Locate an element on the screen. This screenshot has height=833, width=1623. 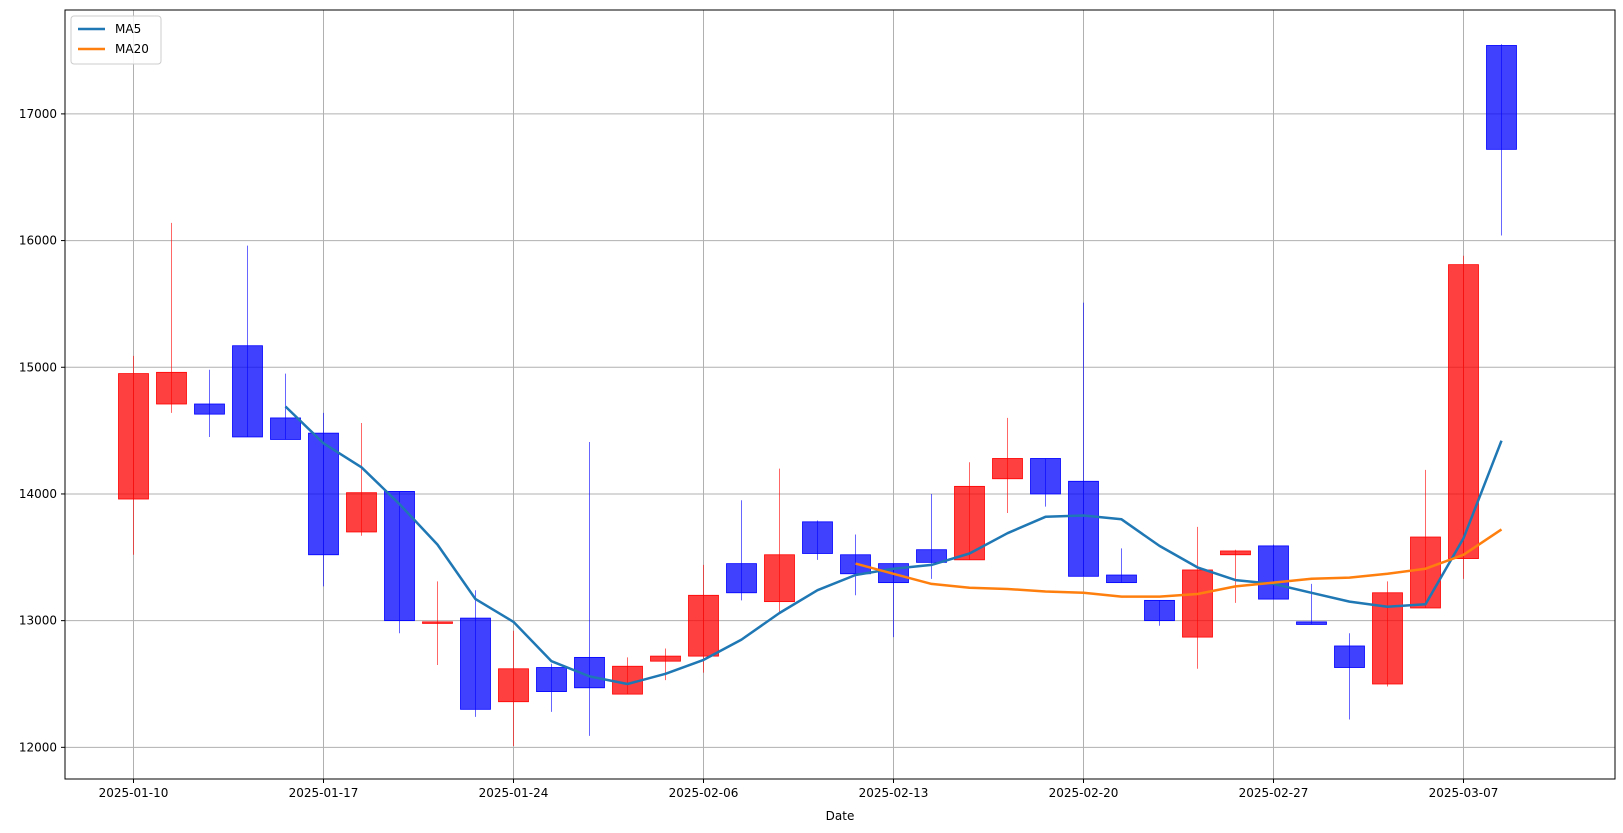
x-tick-label: 2025-01-10 is located at coordinates (134, 793).